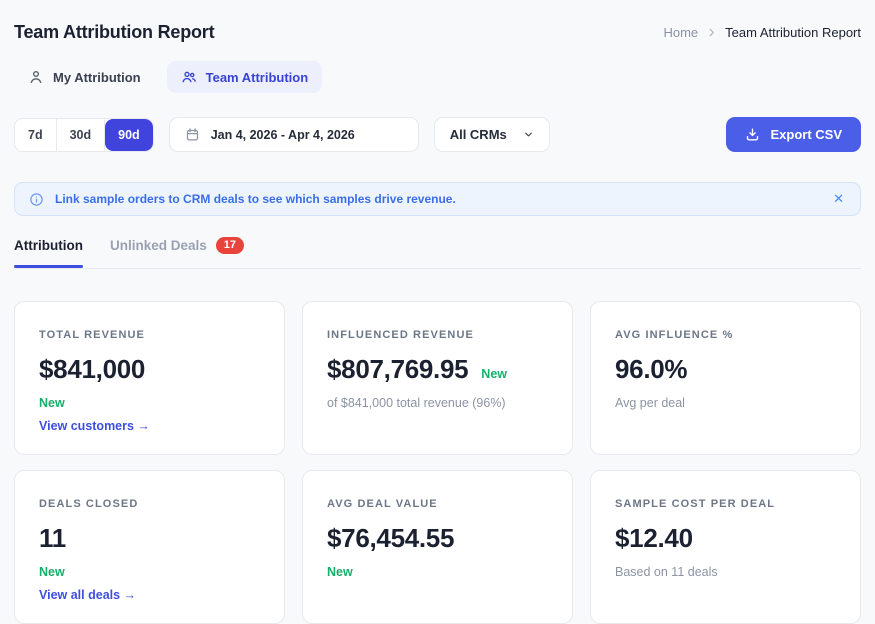 This screenshot has width=875, height=624. Describe the element at coordinates (89, 504) in the screenshot. I see `metric-label: DEALS CLOSED` at that location.